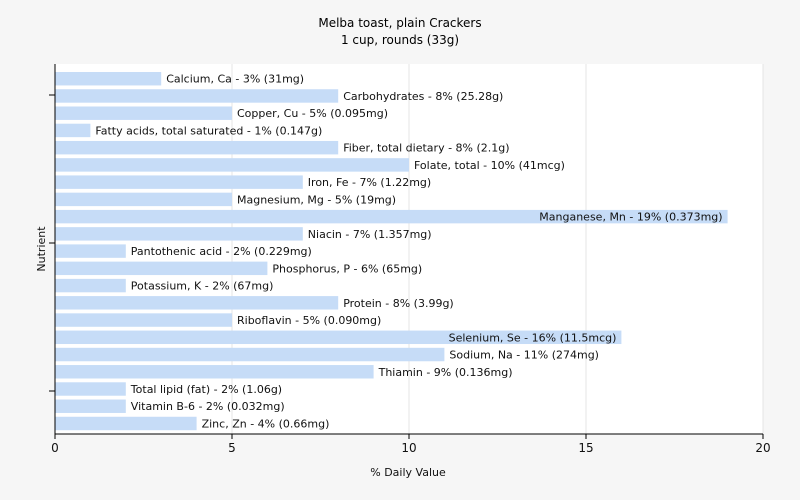 This screenshot has width=800, height=500. I want to click on bar-label: Selenium, Se - 16% (11.5mcg), so click(533, 337).